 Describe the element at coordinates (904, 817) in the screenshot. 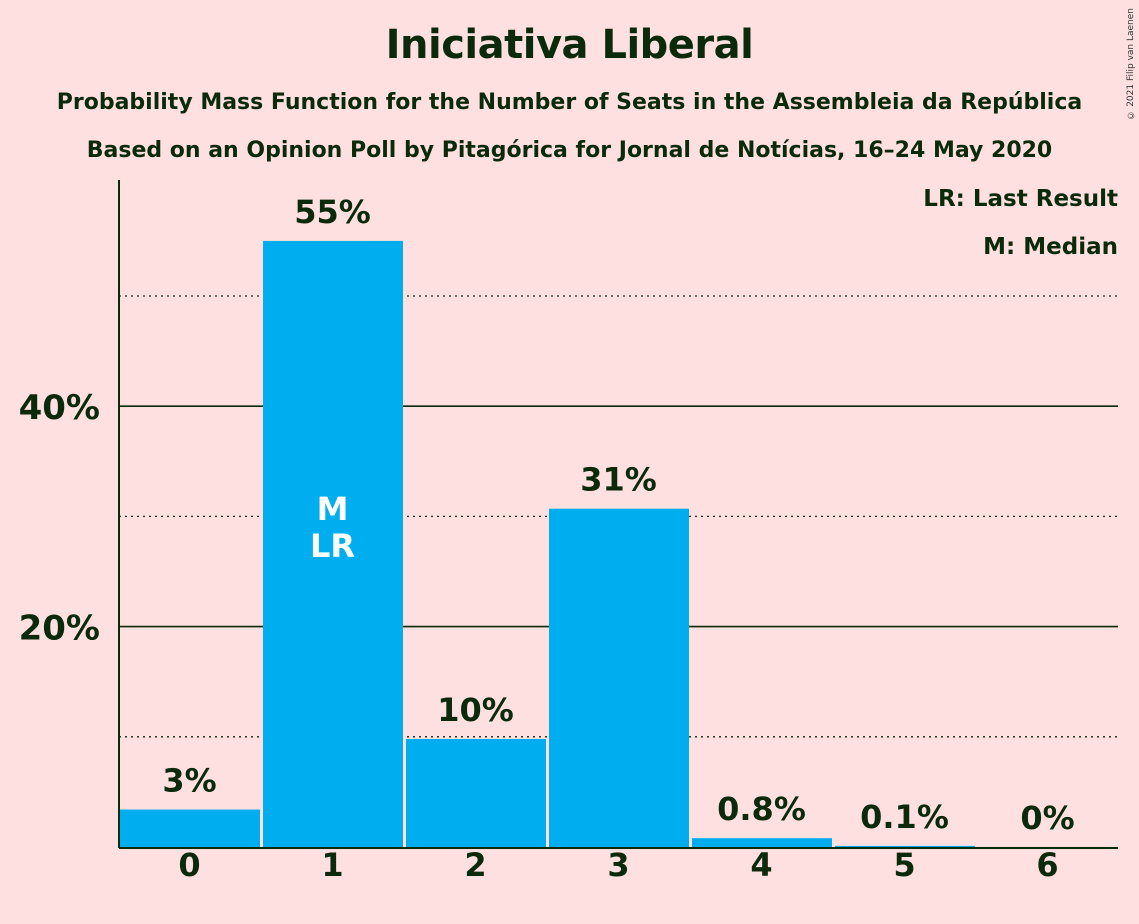

I see `bar-value-label: 0.1%` at that location.